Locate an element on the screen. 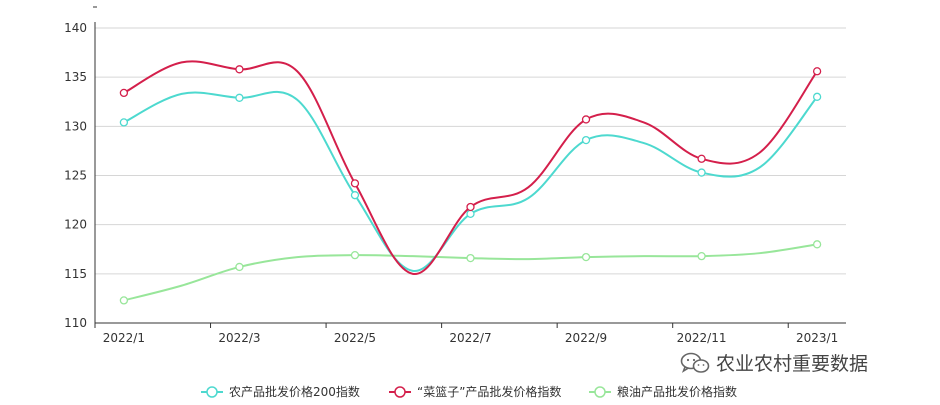 The image size is (940, 405). wechat-icon is located at coordinates (695, 362).